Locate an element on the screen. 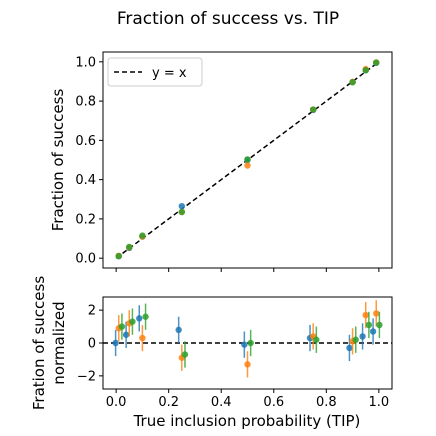 The image size is (436, 436). top-y-tick-label: 0.4 is located at coordinates (85, 180).